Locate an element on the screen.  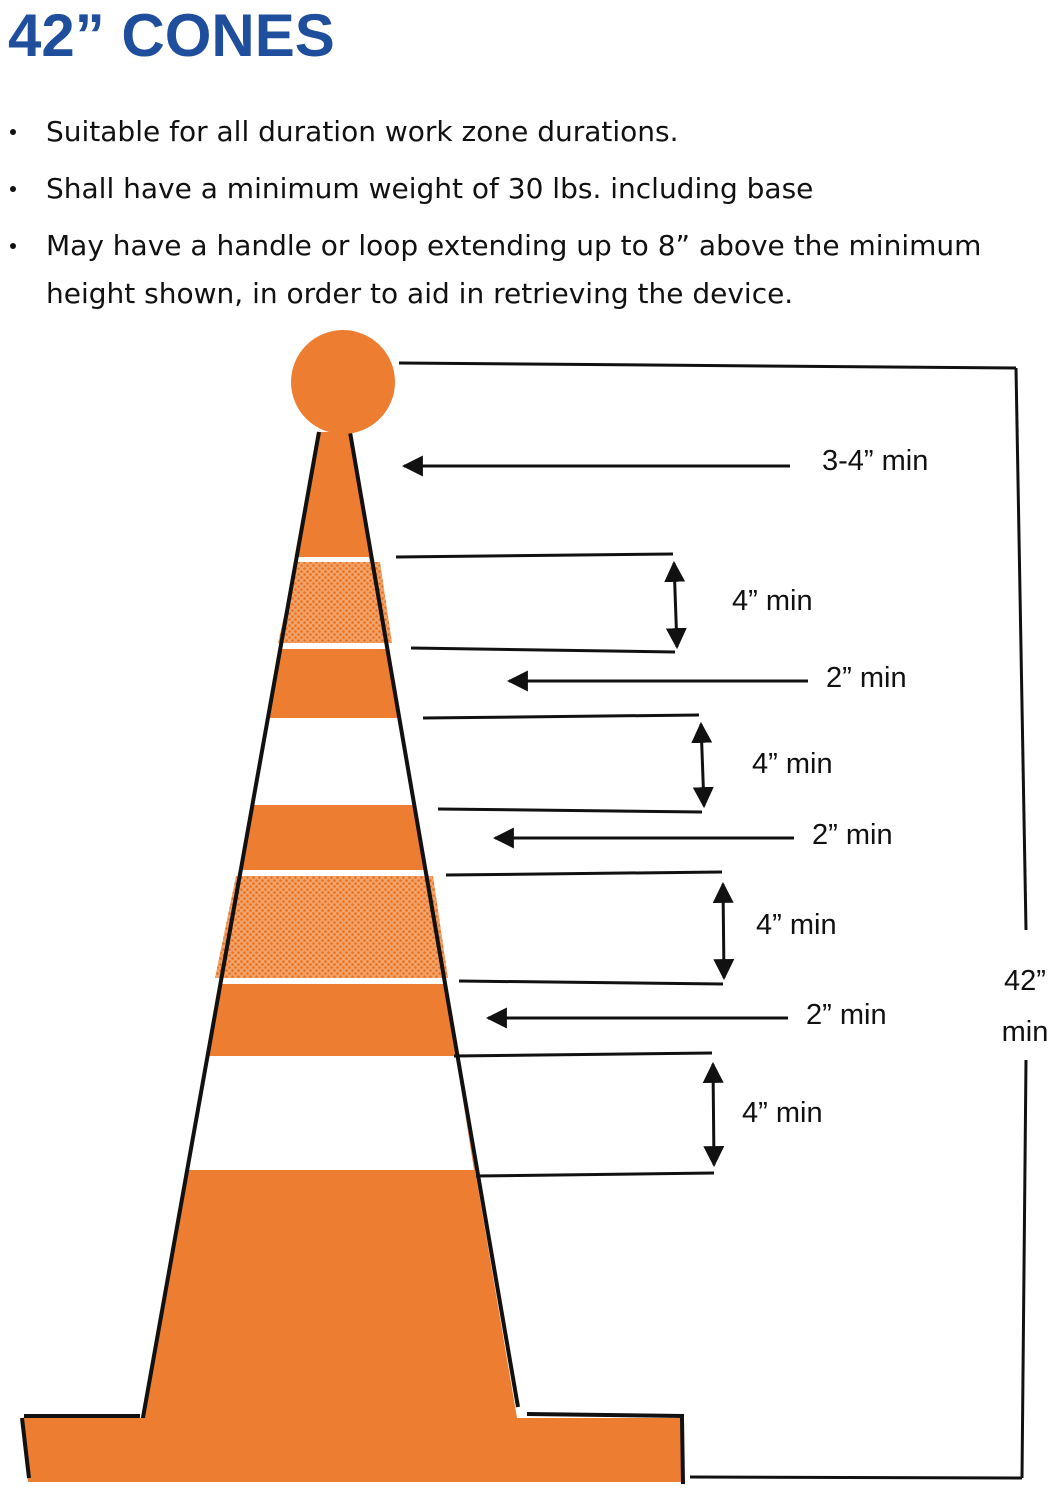
height-vertical-line-upper is located at coordinates (1021, 649).